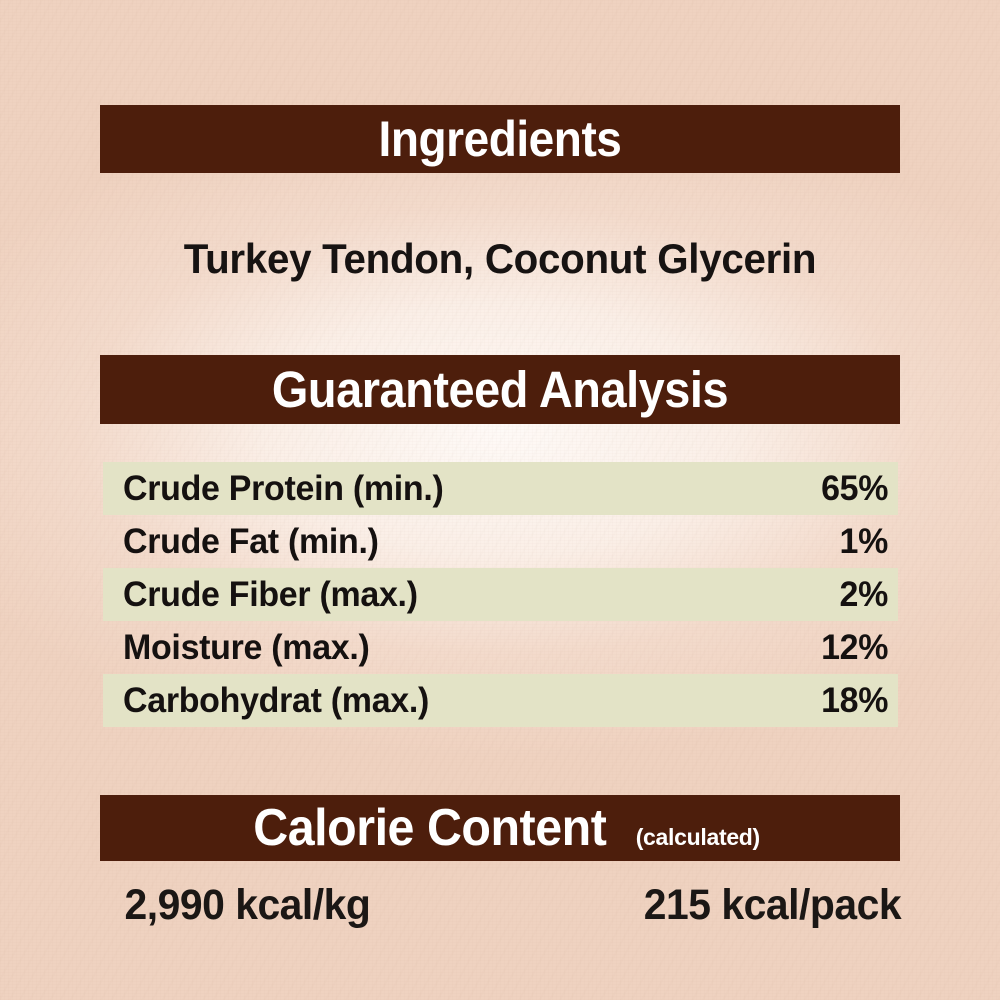 This screenshot has width=1000, height=1000. What do you see at coordinates (246, 647) in the screenshot?
I see `nutrient-label: Moisture (max.)` at bounding box center [246, 647].